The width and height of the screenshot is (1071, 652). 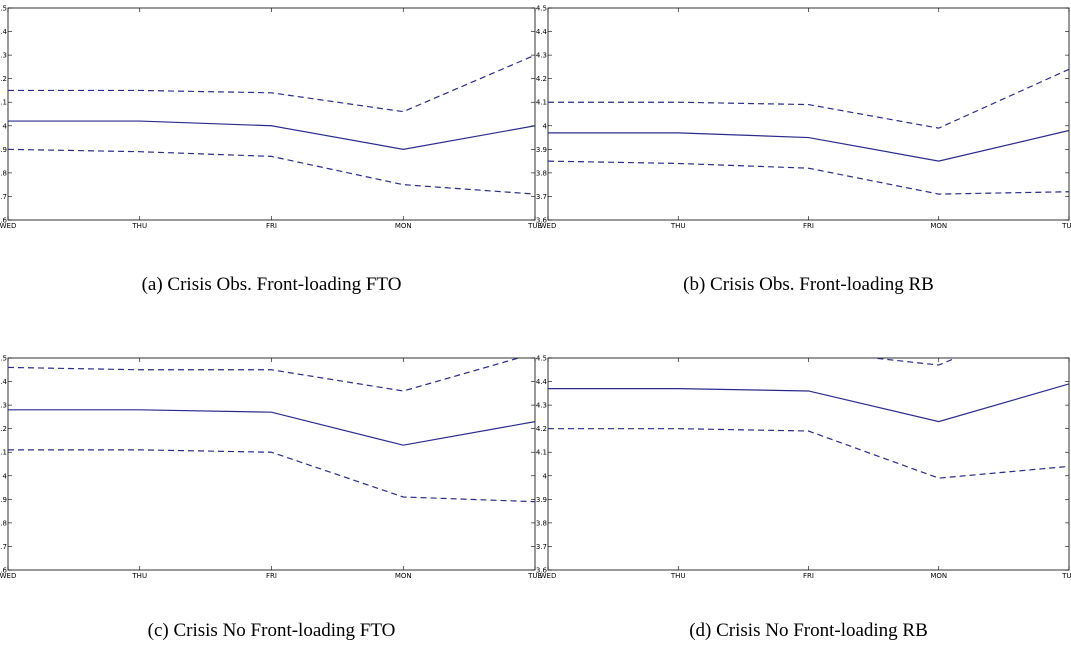 What do you see at coordinates (272, 630) in the screenshot?
I see `panel-caption: (c) Crisis No Front-loading FTO` at bounding box center [272, 630].